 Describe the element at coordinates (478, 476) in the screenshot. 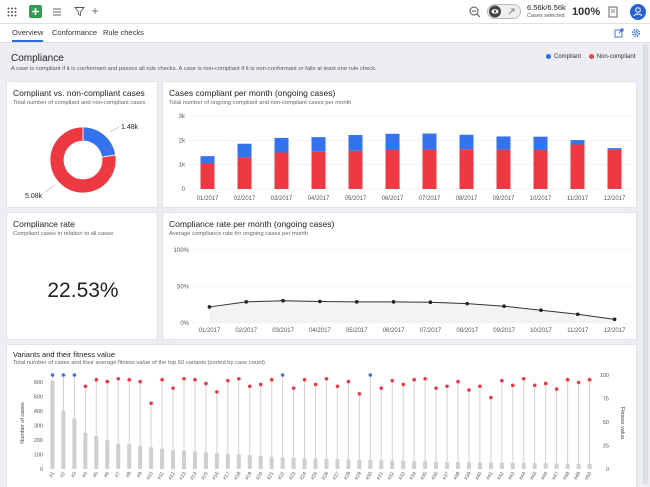

I see `variant-xtick: #40` at that location.